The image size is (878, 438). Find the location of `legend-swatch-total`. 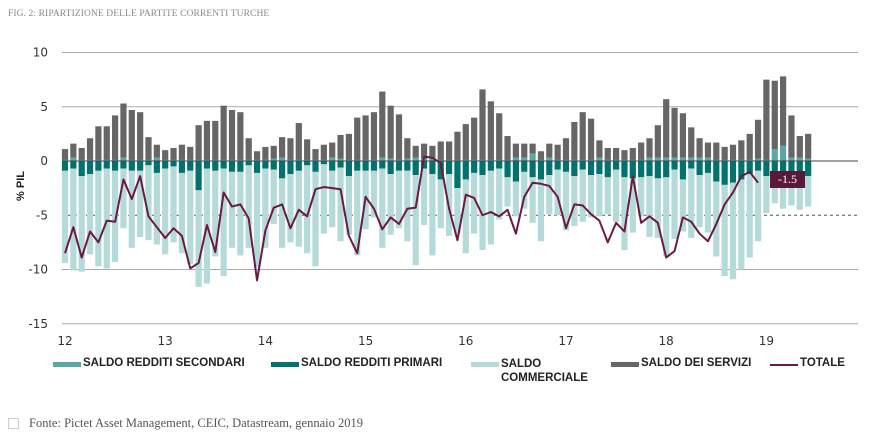

legend-swatch-total is located at coordinates (784, 365).